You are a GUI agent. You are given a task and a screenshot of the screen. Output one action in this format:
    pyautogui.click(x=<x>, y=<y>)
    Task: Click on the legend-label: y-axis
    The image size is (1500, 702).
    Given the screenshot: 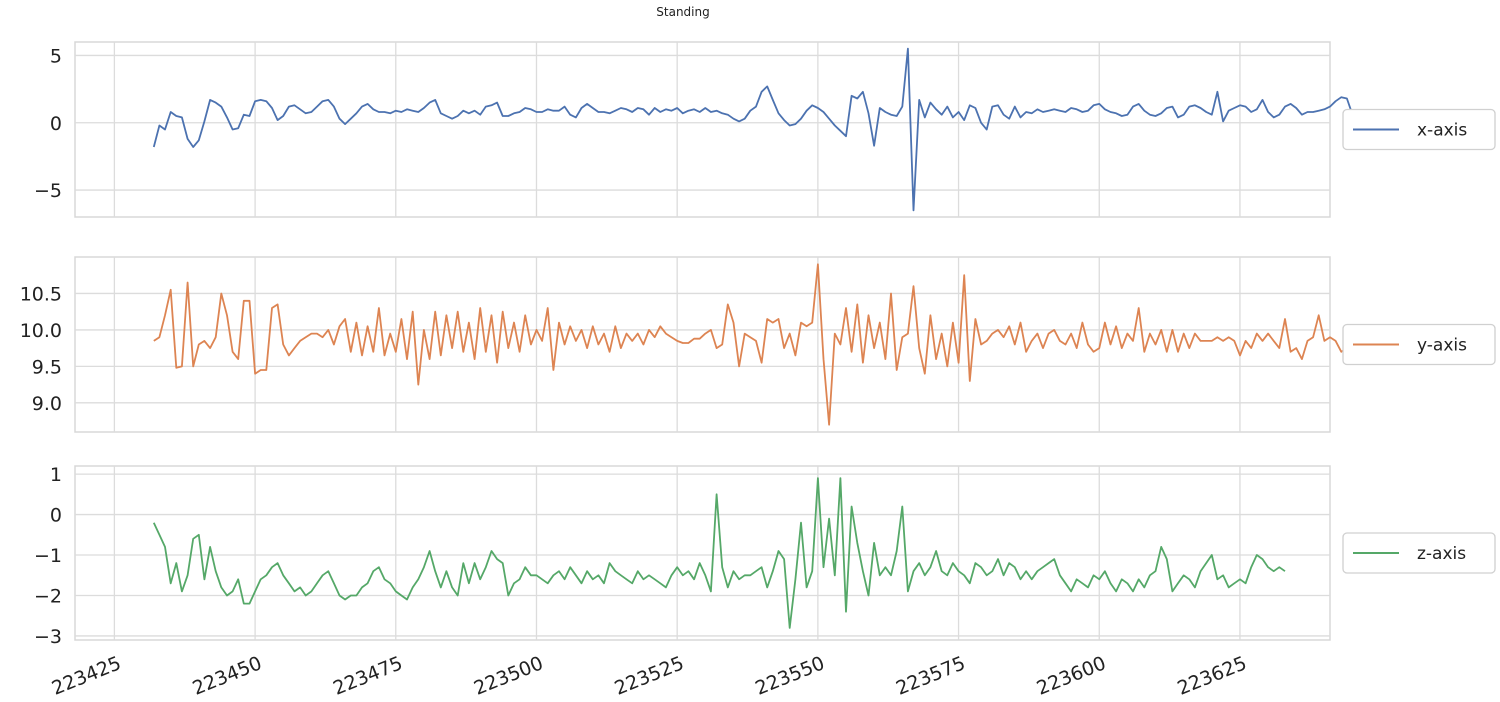 What is the action you would take?
    pyautogui.click(x=1442, y=346)
    